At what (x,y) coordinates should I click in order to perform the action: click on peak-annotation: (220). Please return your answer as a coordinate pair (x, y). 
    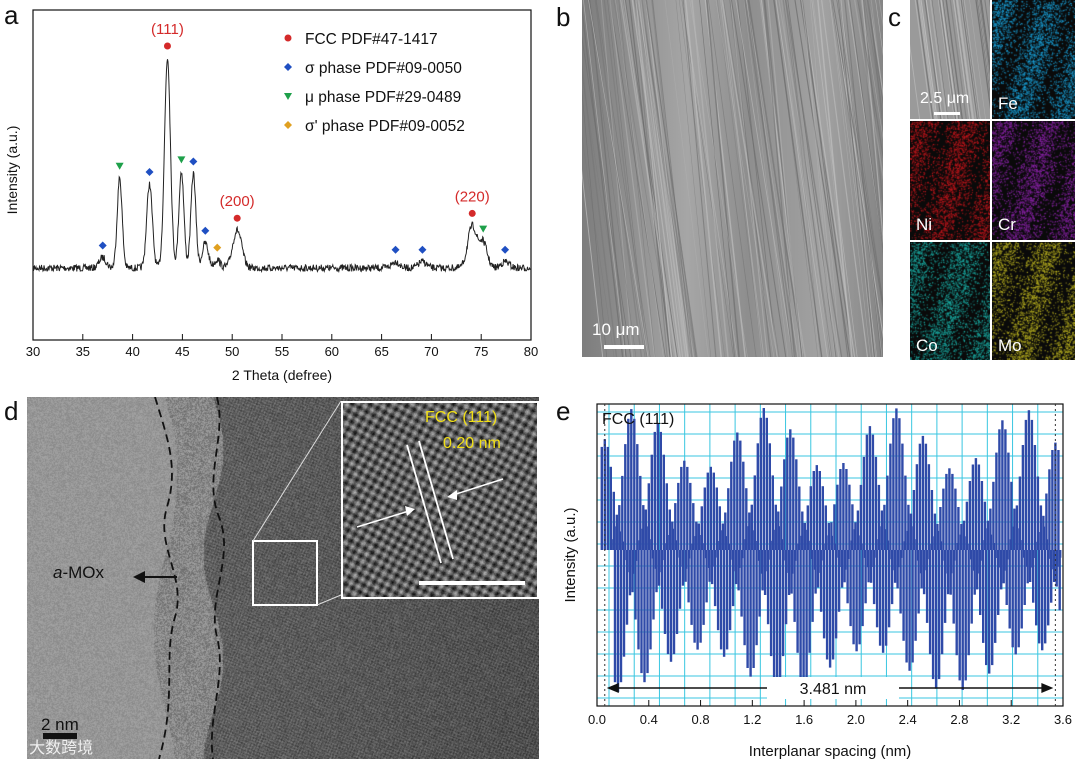
    Looking at the image, I should click on (472, 196).